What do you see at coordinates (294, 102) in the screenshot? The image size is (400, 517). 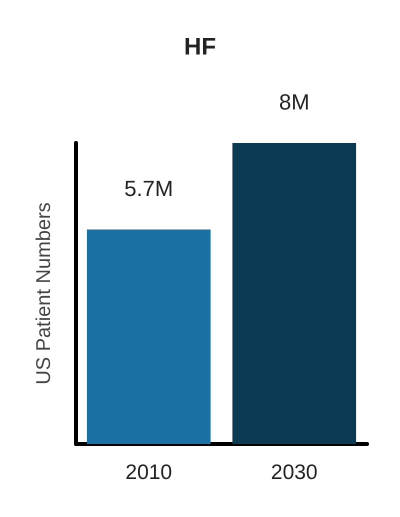 I see `data-label: 8M` at bounding box center [294, 102].